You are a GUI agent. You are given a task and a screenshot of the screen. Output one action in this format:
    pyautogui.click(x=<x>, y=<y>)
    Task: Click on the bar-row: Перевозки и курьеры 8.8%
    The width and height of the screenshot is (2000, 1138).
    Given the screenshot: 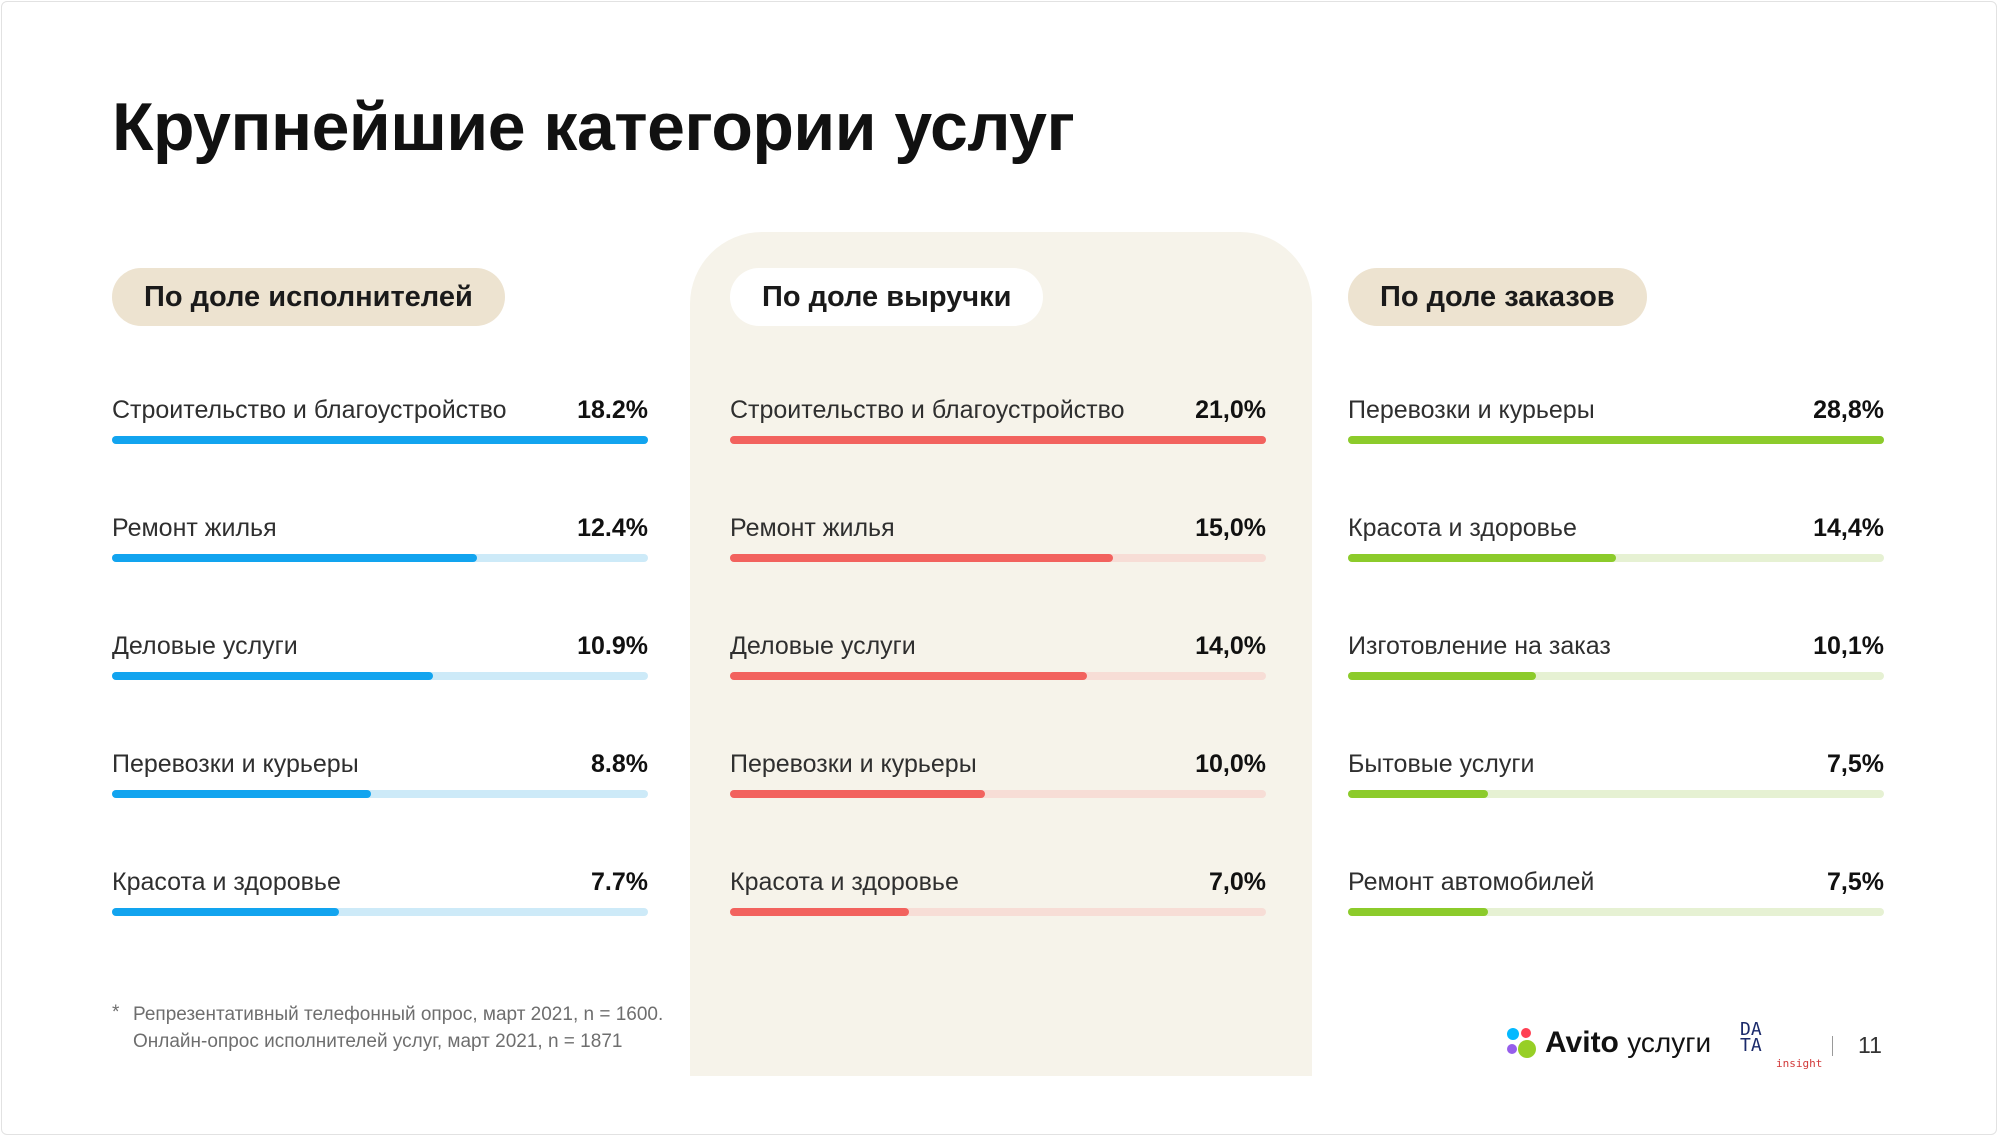 What is the action you would take?
    pyautogui.click(x=380, y=780)
    